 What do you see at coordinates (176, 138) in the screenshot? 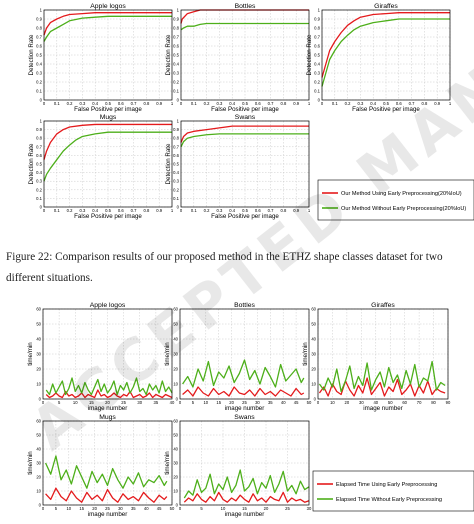
I see `y-tick-label: 0.8` at bounding box center [176, 138].